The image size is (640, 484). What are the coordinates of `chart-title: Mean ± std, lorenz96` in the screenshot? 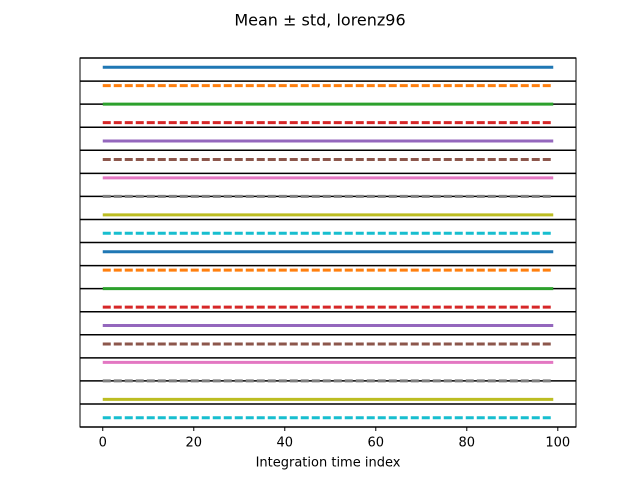 It's located at (319, 20).